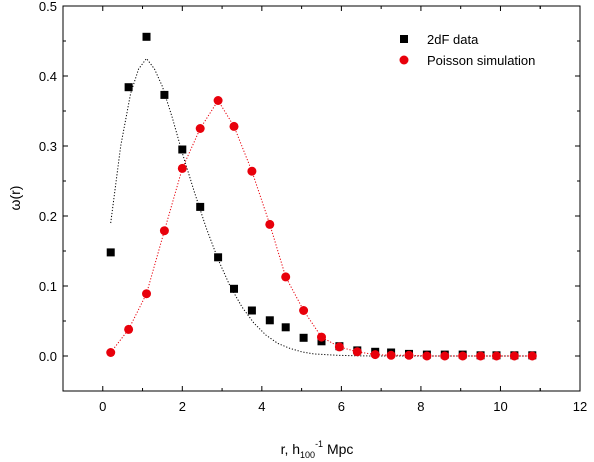 The width and height of the screenshot is (594, 462). Describe the element at coordinates (319, 444) in the screenshot. I see `x-axis-label-sup: -1` at that location.